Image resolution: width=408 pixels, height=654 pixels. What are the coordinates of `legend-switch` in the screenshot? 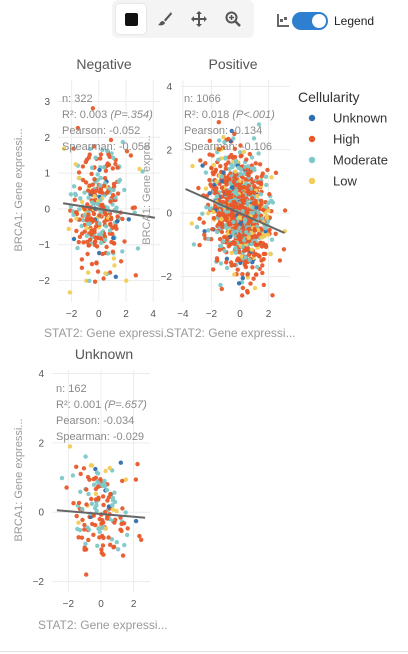 It's located at (310, 21).